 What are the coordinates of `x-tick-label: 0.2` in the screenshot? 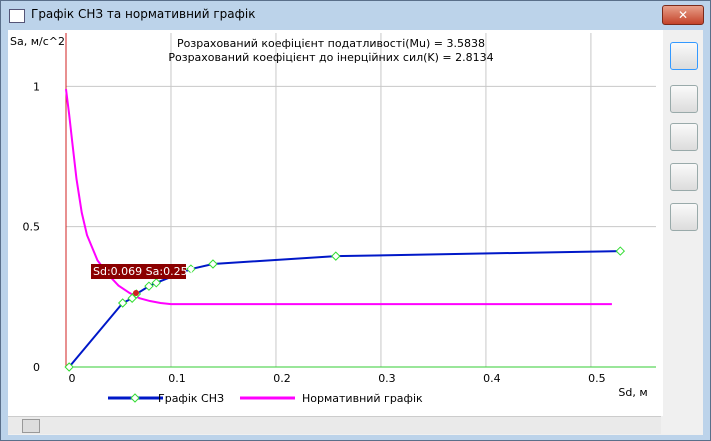 It's located at (282, 378).